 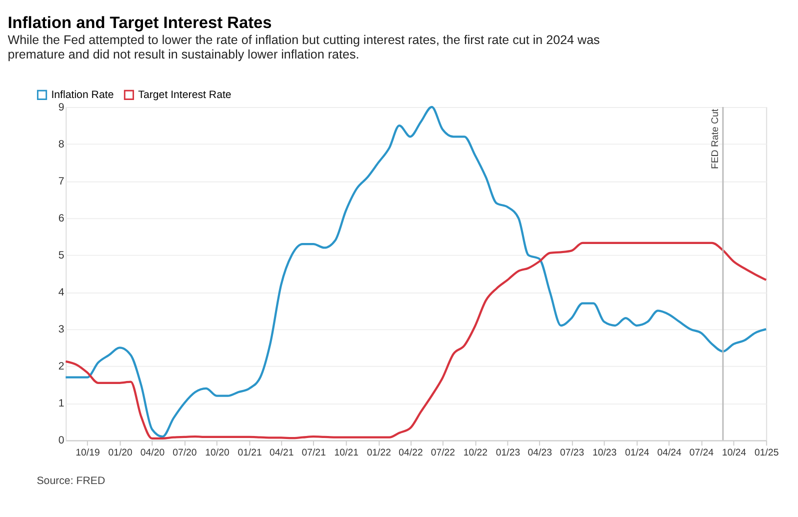 What do you see at coordinates (716, 139) in the screenshot?
I see `ref-line-label: FED Rate Cut` at bounding box center [716, 139].